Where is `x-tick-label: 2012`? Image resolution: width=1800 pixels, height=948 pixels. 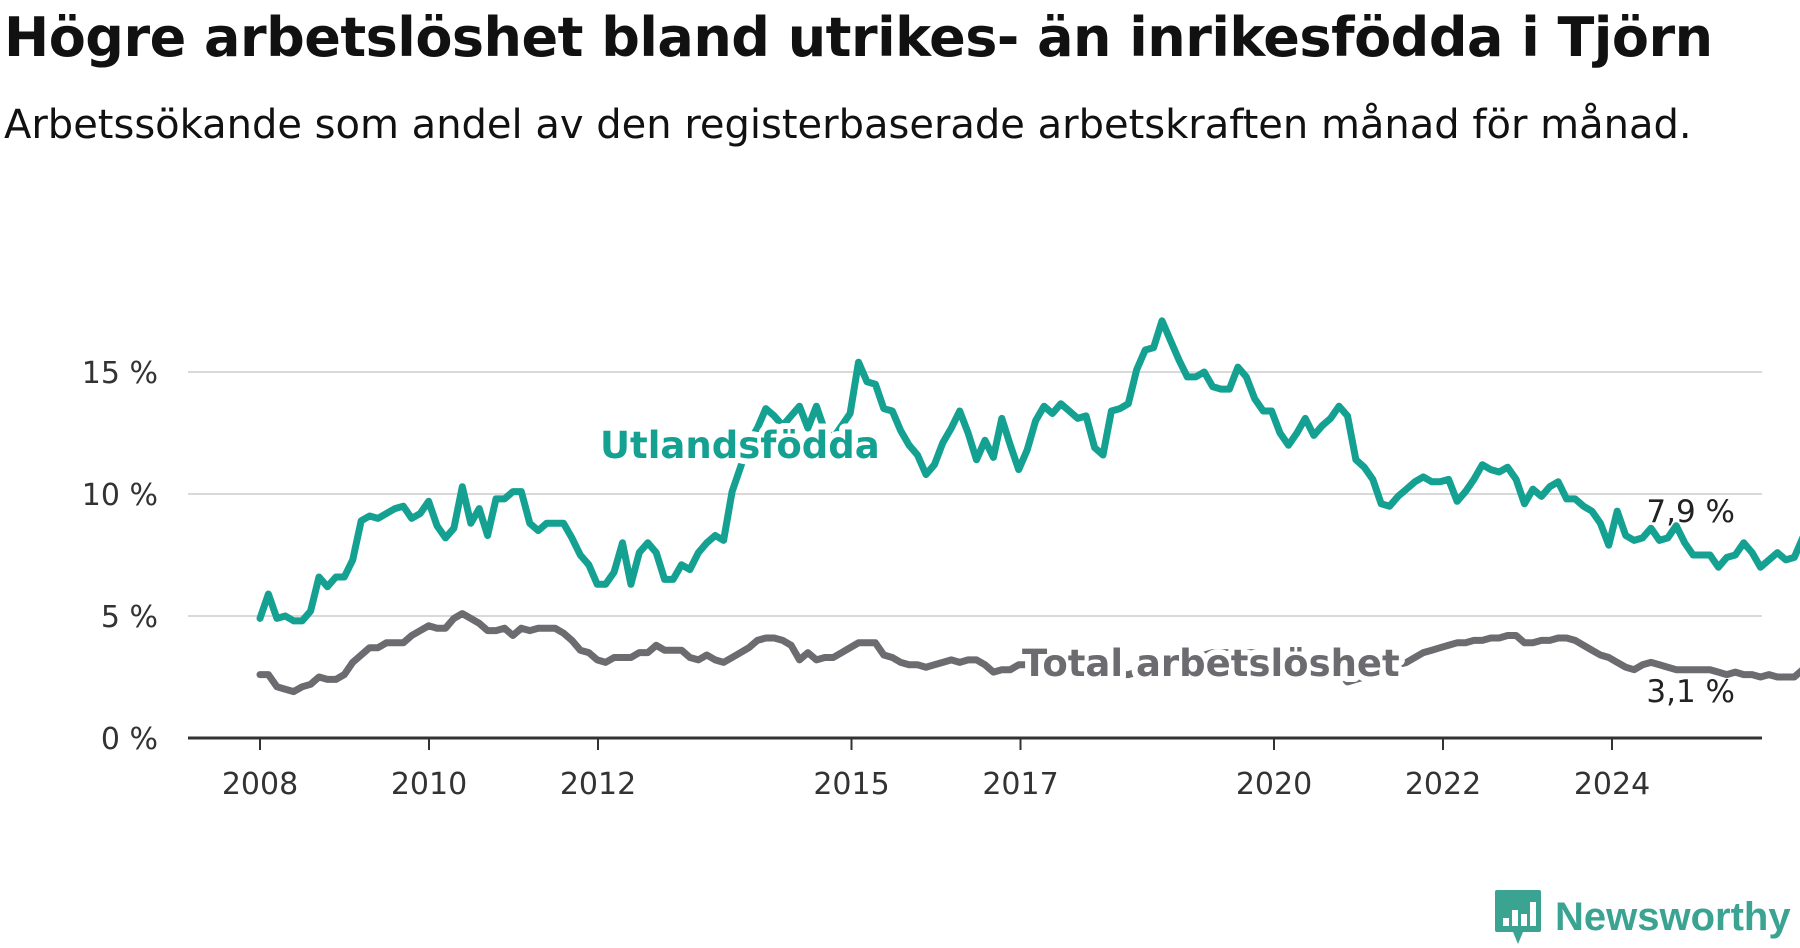 x-tick-label: 2012 is located at coordinates (598, 784).